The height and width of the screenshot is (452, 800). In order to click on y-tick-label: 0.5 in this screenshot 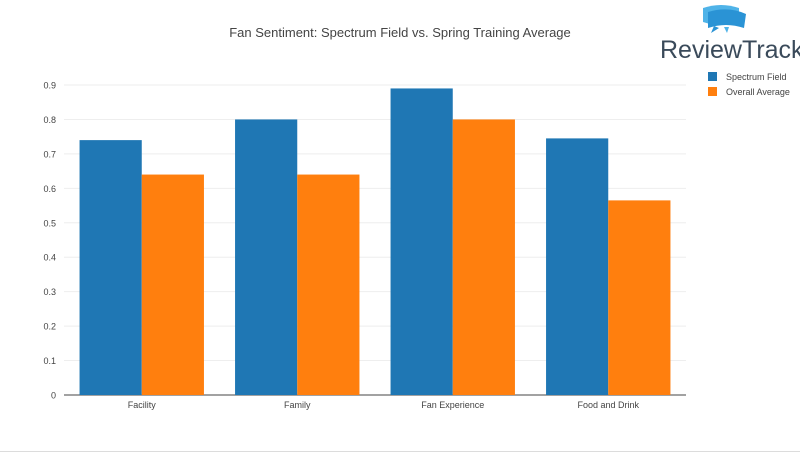, I will do `click(49, 223)`.